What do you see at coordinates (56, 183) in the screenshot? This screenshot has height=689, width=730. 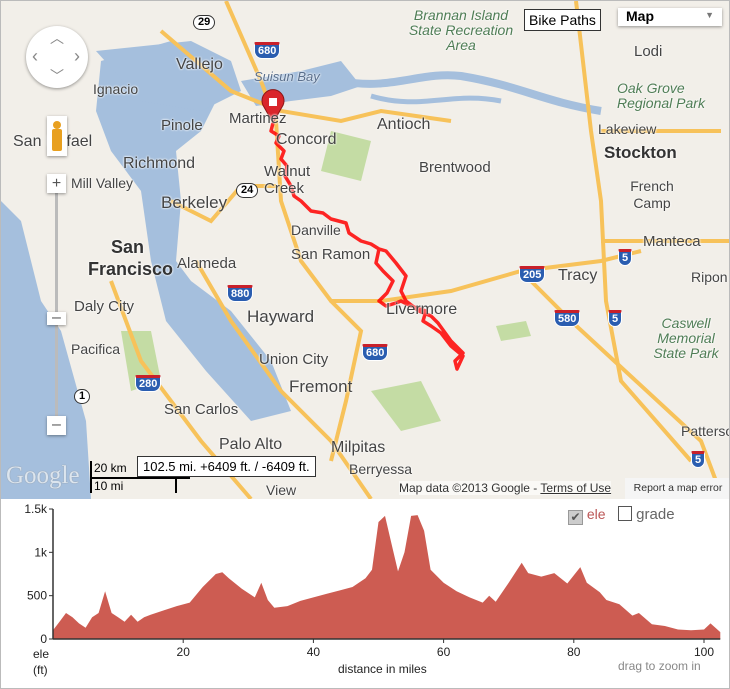 I see `zoom-in-button: +` at bounding box center [56, 183].